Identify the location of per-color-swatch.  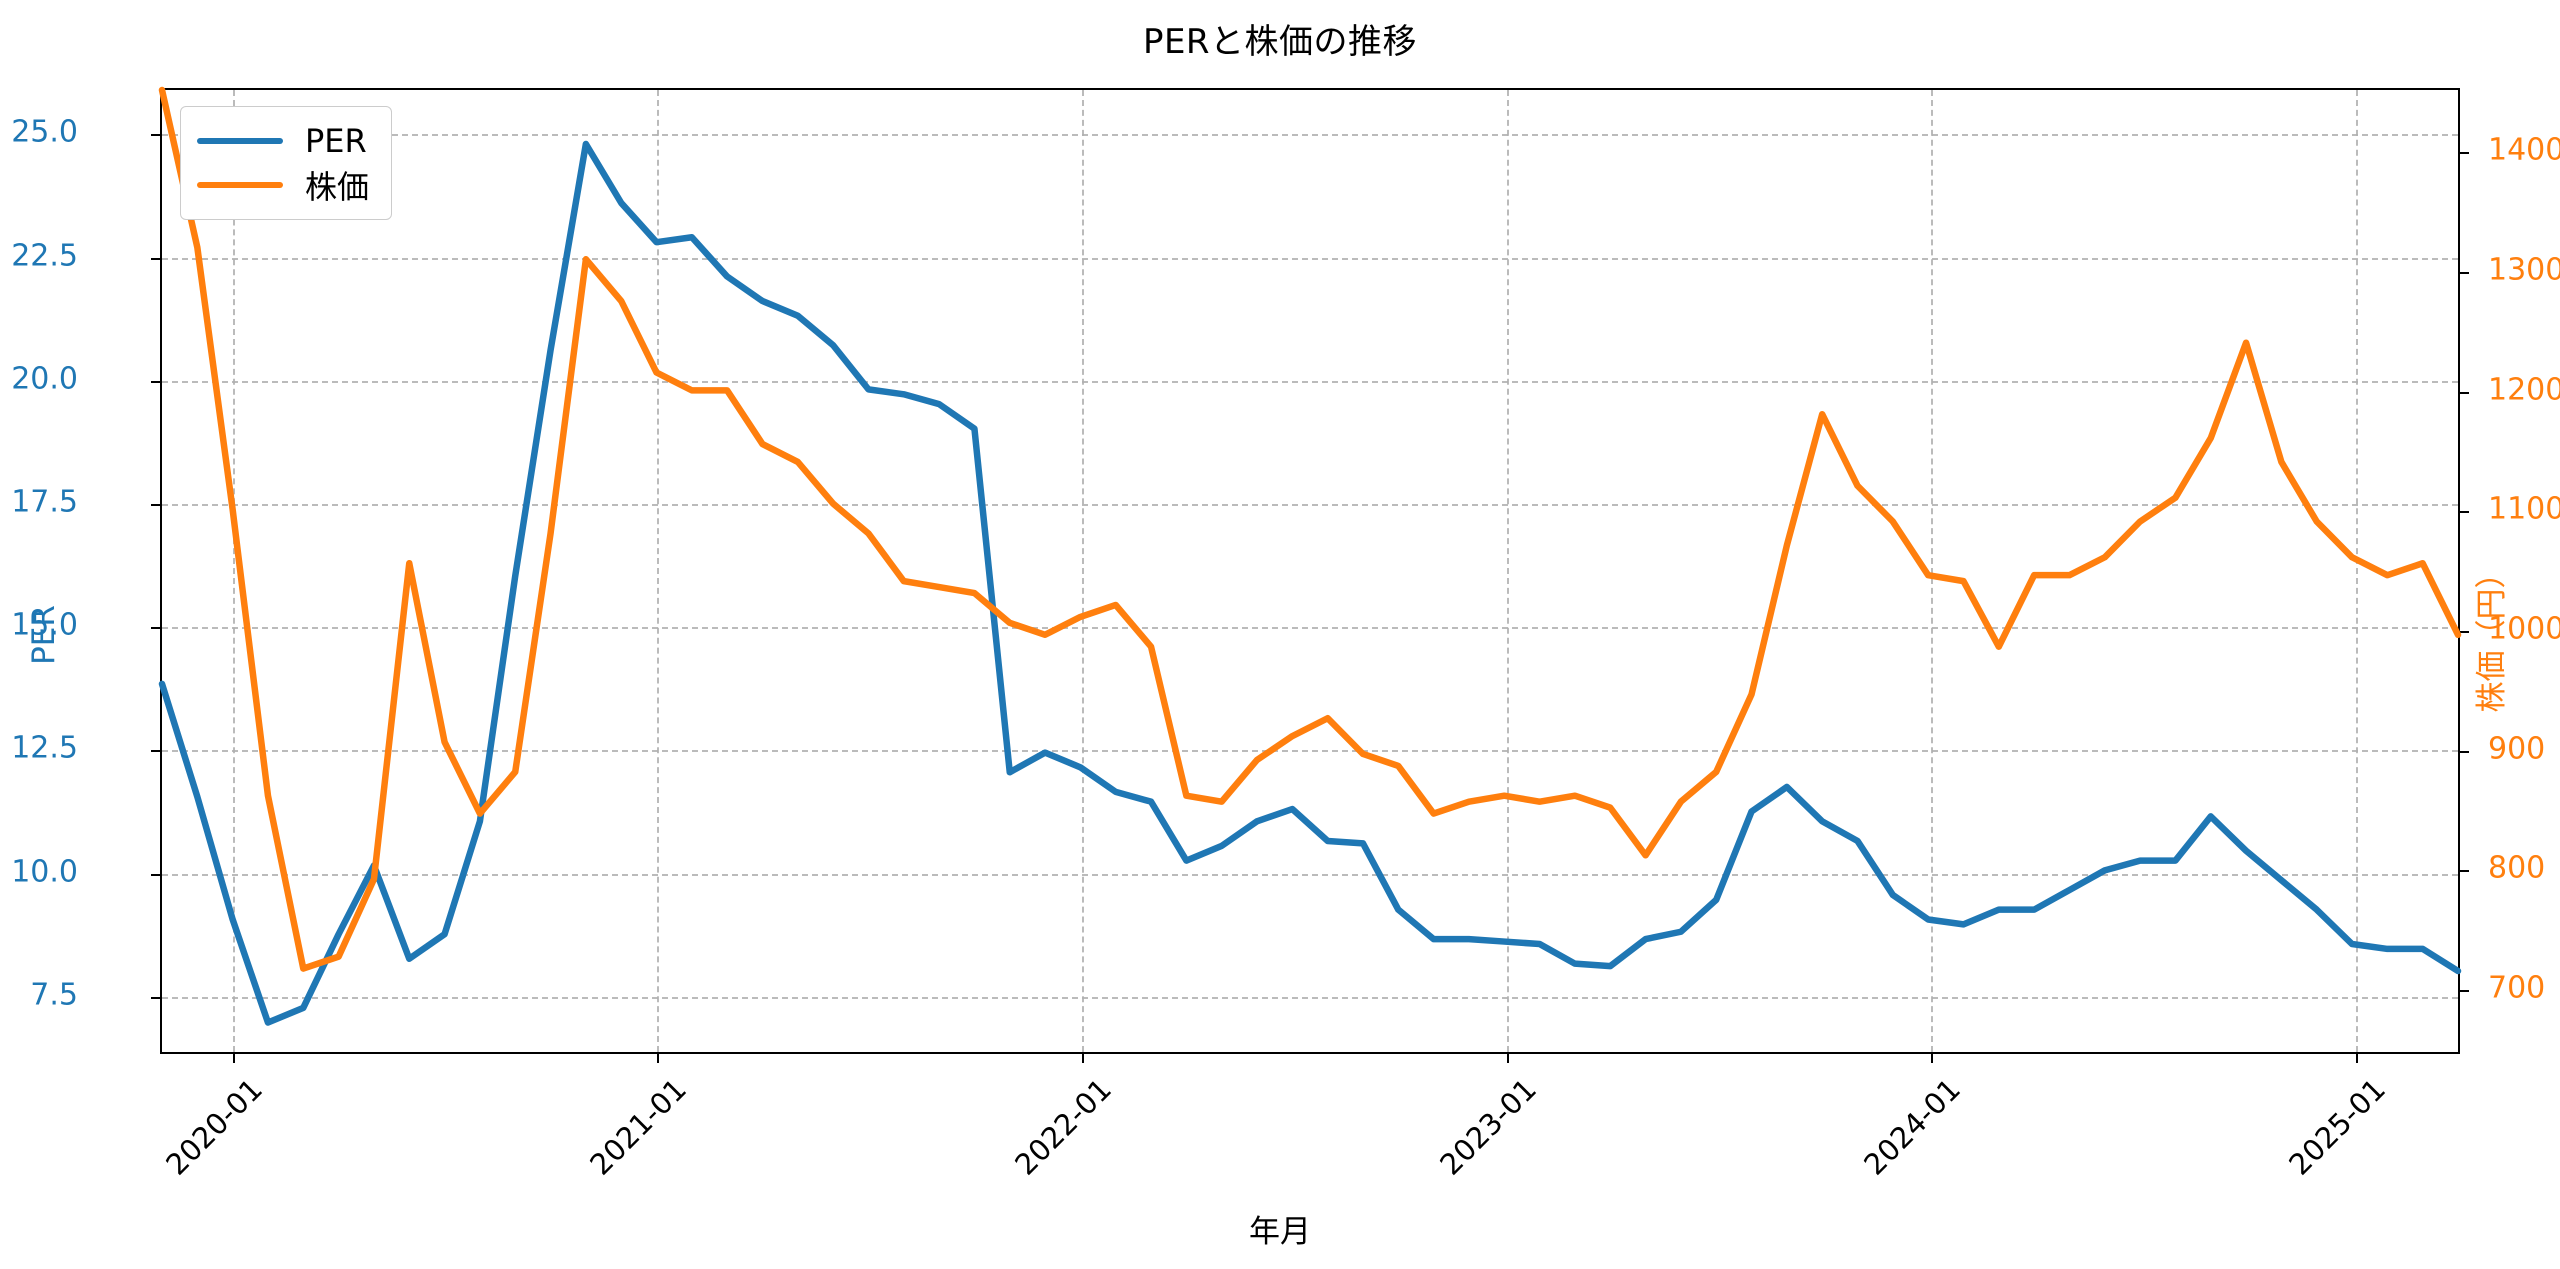
(240, 141).